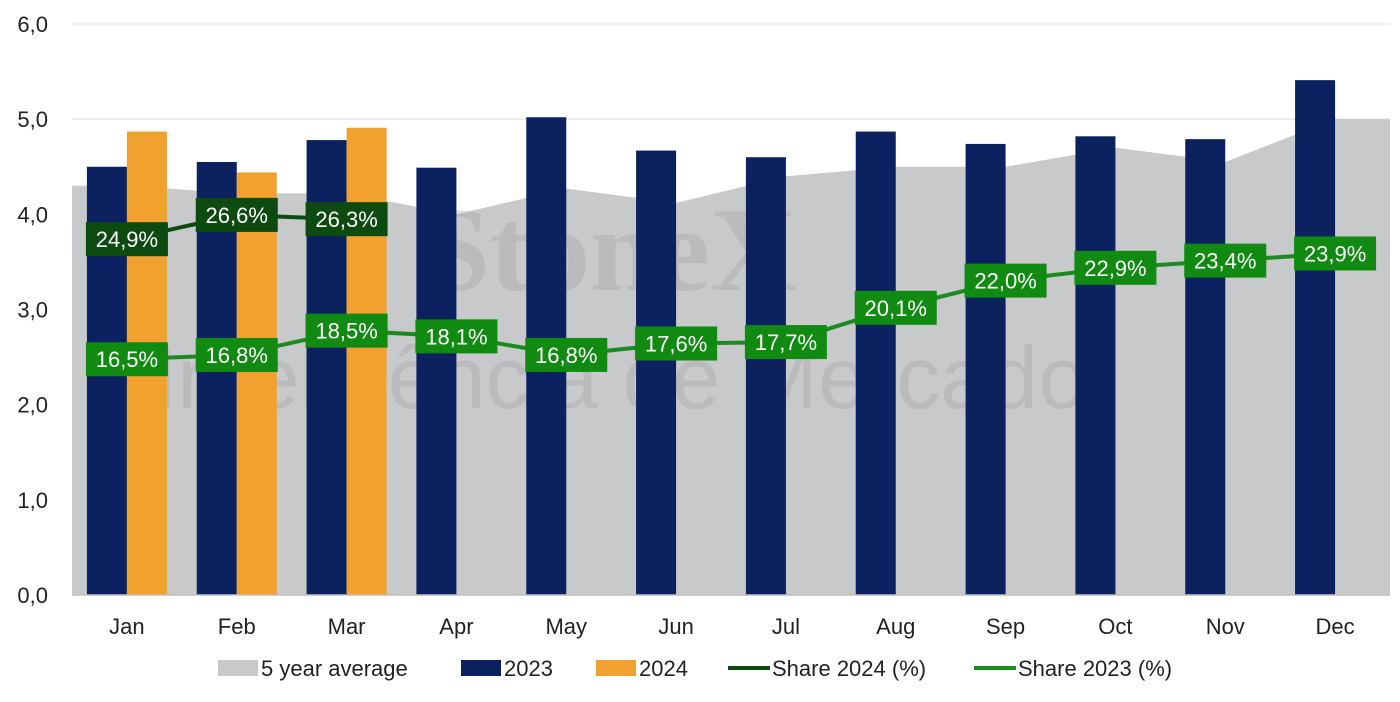 The image size is (1400, 702). What do you see at coordinates (675, 626) in the screenshot?
I see `x-tick-label: Jun` at bounding box center [675, 626].